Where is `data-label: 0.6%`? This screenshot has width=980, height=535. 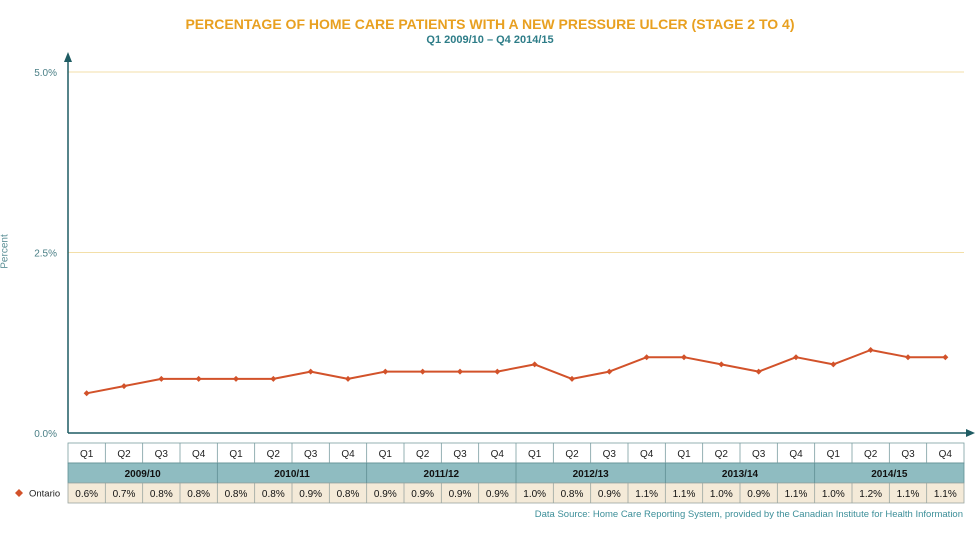 data-label: 0.6% is located at coordinates (86, 494).